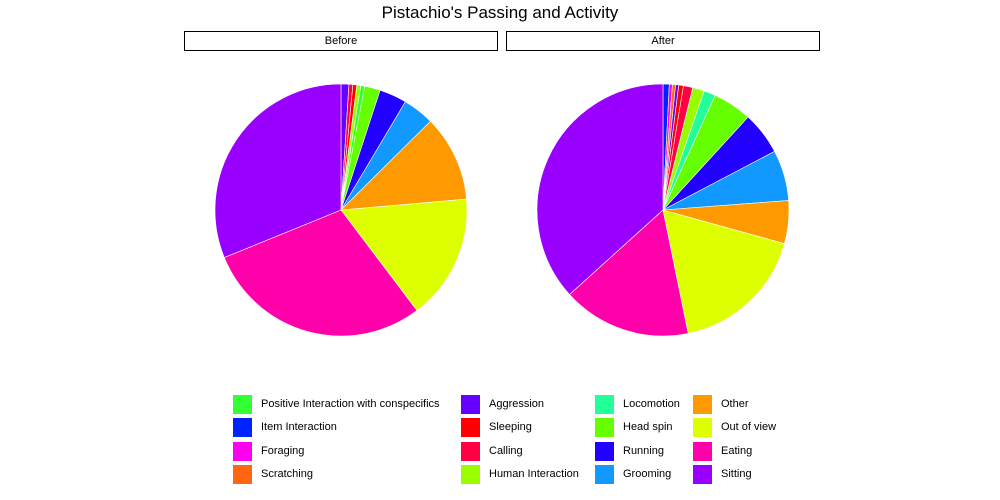  I want to click on chart-title: Pistachio's Passing and Activity, so click(500, 12).